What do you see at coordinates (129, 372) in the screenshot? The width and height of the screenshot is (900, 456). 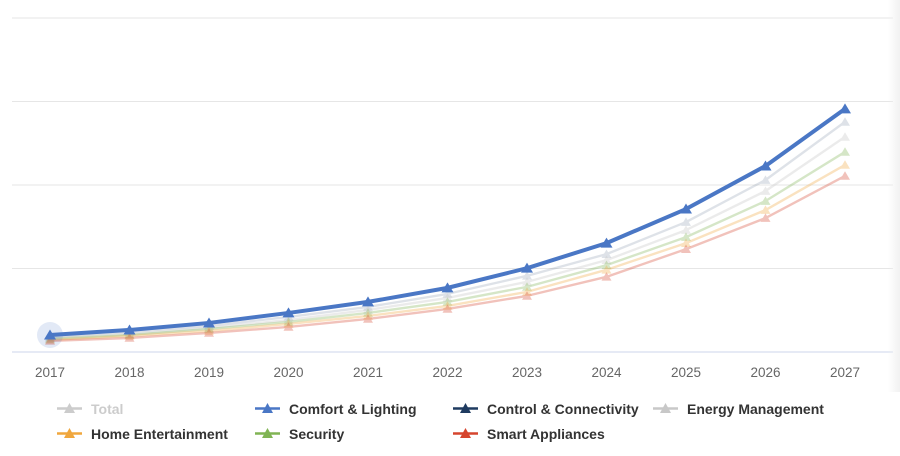 I see `x-axis-label: 2018` at bounding box center [129, 372].